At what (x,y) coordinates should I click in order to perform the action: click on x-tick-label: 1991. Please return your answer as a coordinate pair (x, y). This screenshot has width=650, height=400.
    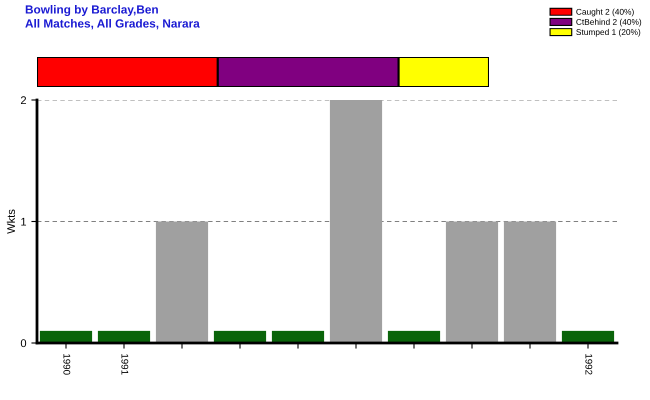
    Looking at the image, I should click on (124, 364).